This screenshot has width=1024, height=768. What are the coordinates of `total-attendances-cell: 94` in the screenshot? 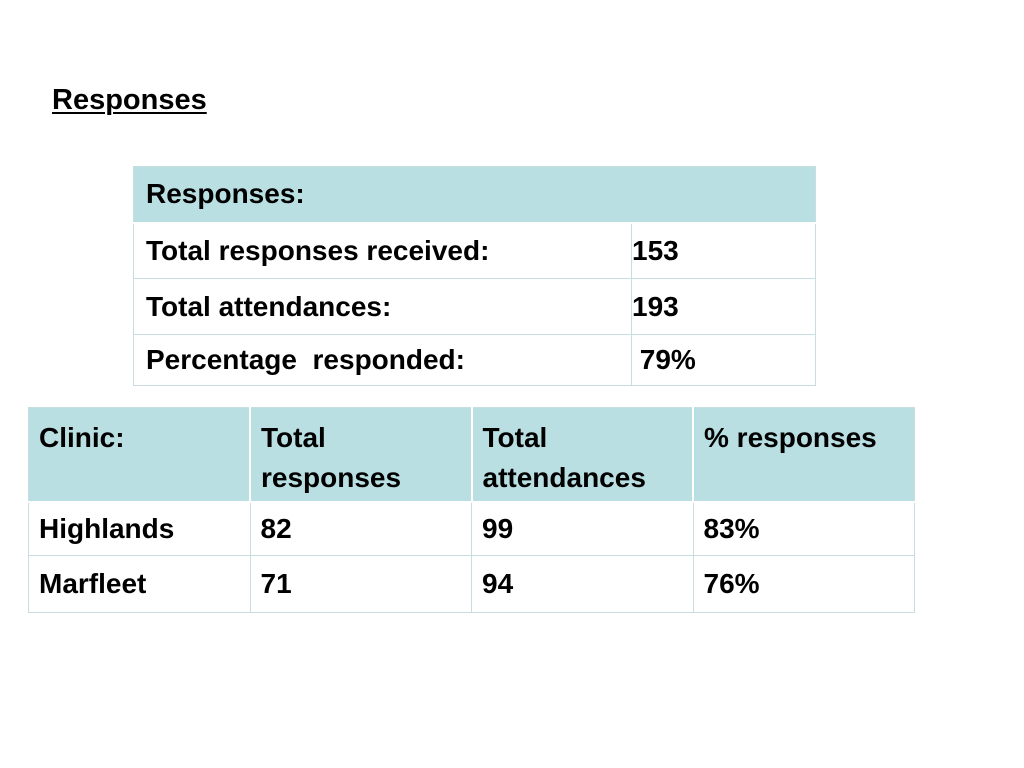 It's located at (582, 584).